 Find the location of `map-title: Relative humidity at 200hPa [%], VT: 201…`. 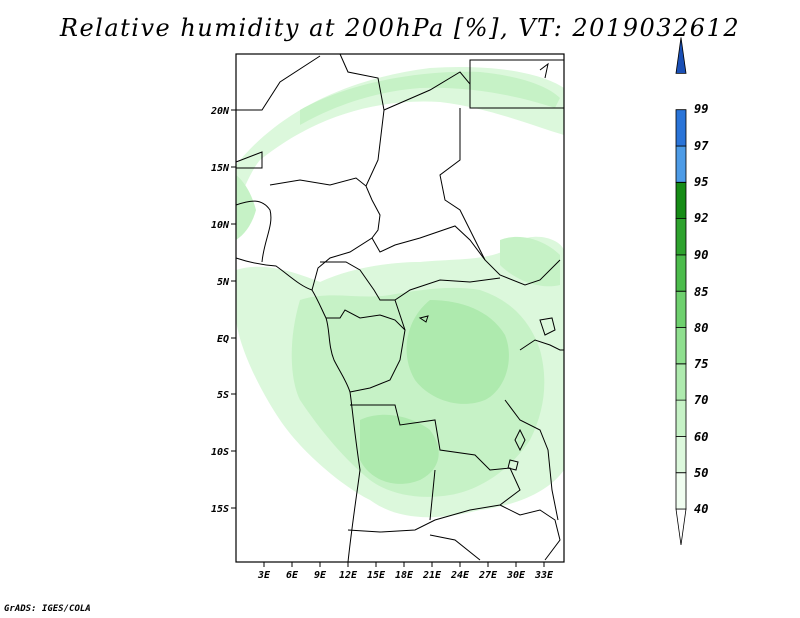

map-title: Relative humidity at 200hPa [%], VT: 201… is located at coordinates (400, 28).